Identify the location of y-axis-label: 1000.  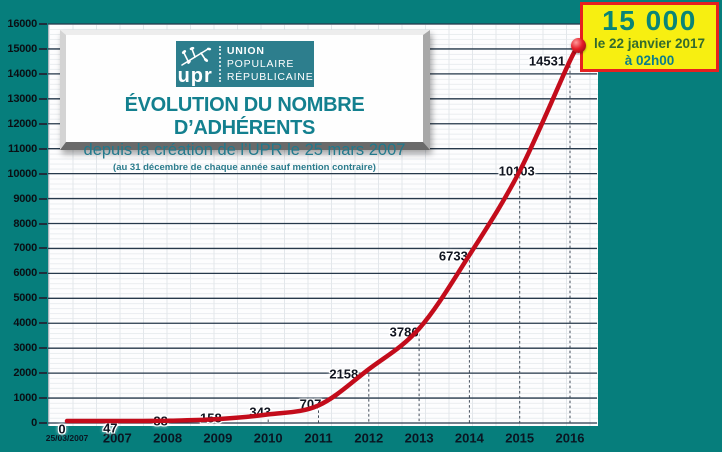
(25, 398).